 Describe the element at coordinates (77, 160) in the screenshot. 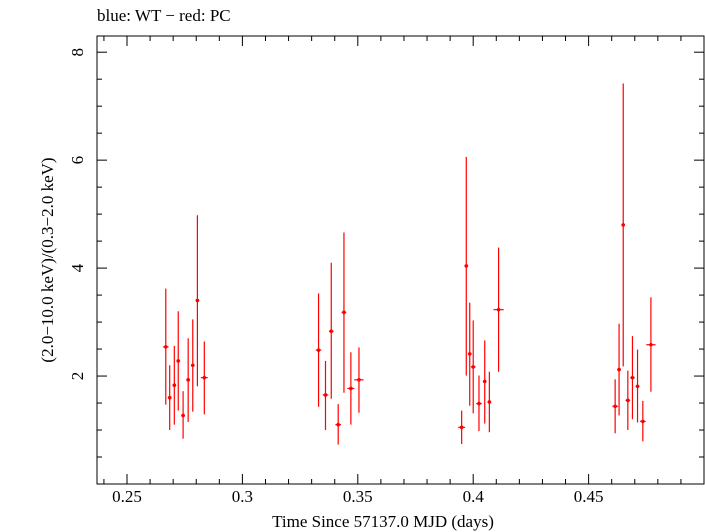

I see `y-tick-label: 6` at that location.